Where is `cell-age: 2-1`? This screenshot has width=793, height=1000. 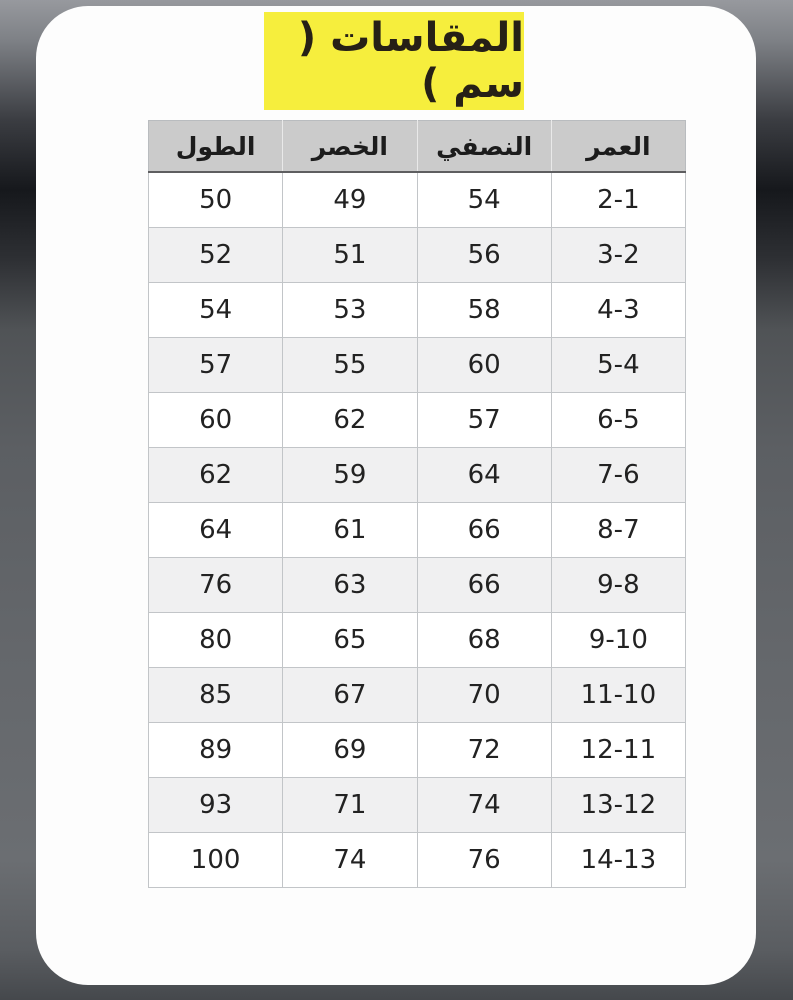 cell-age: 2-1 is located at coordinates (618, 199).